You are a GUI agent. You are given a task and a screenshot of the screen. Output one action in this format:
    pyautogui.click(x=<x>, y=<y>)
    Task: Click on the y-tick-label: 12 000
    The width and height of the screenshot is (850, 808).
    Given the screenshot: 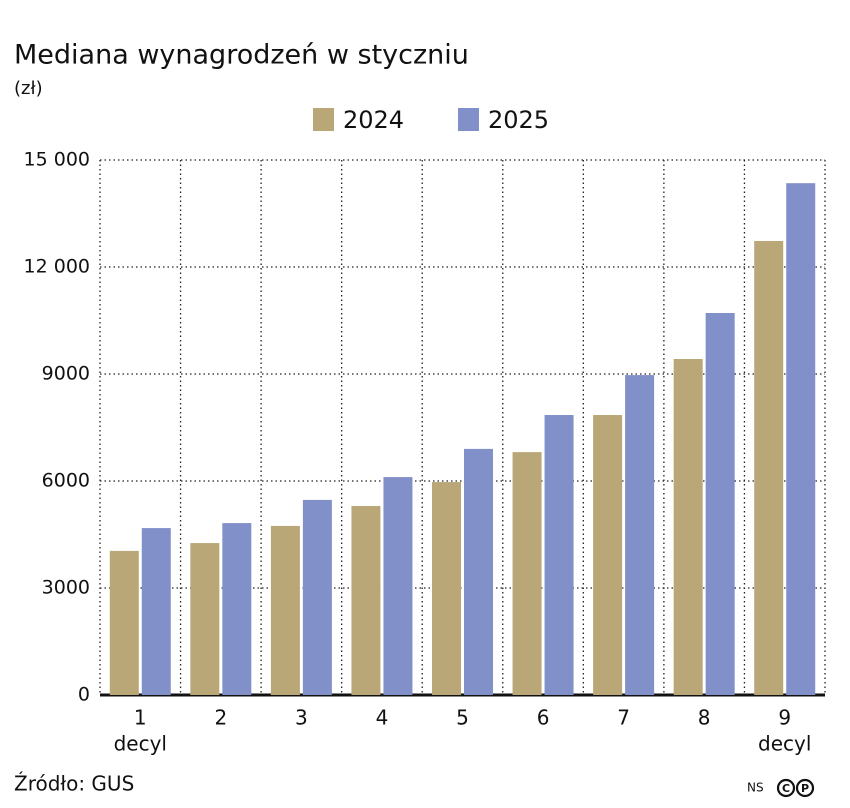 What is the action you would take?
    pyautogui.click(x=57, y=267)
    